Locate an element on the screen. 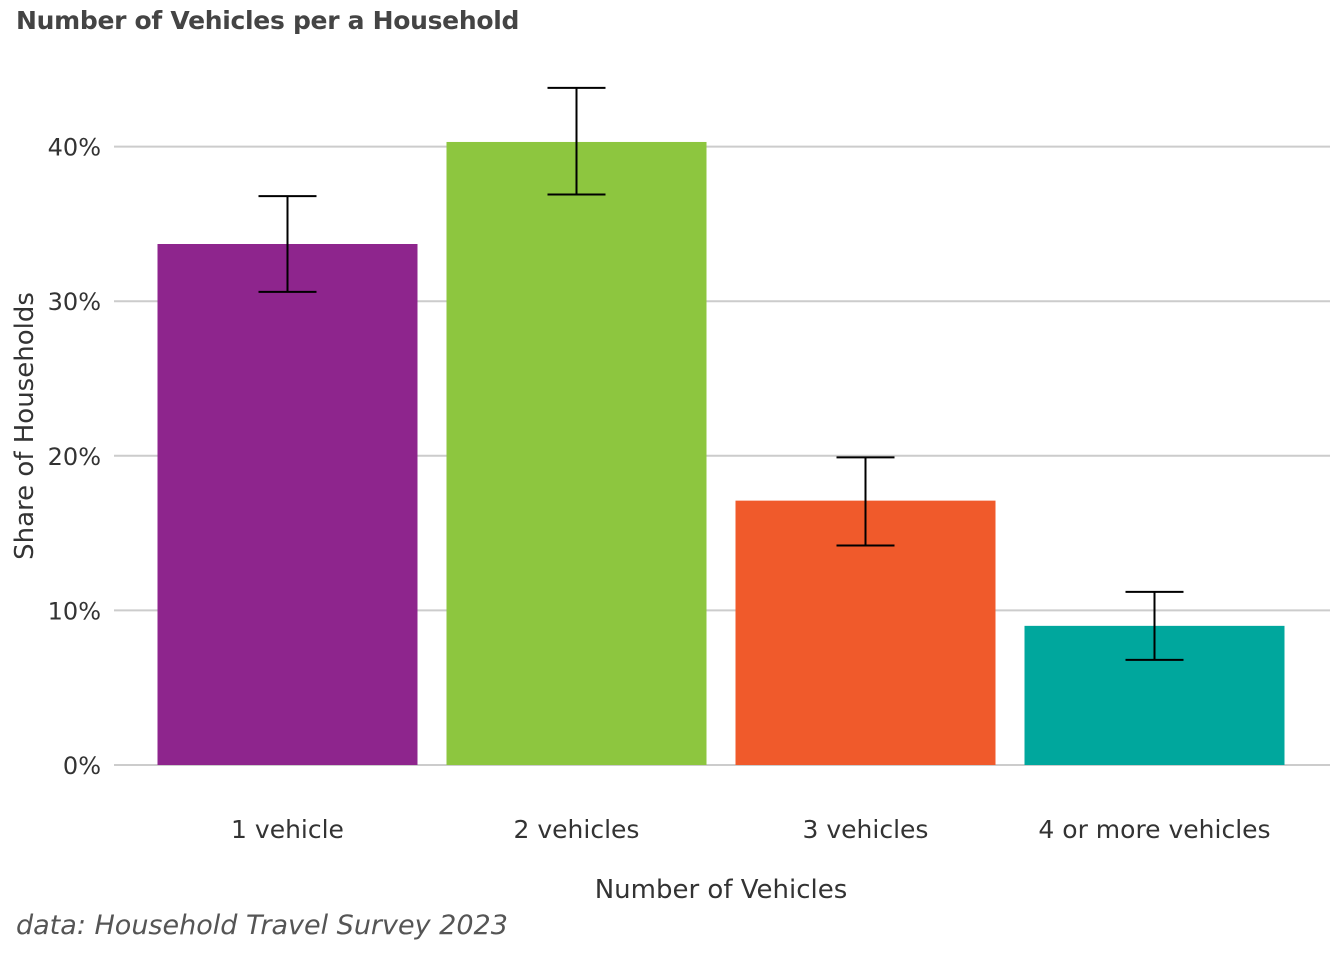  y-axis-label: Share of Households is located at coordinates (25, 426).